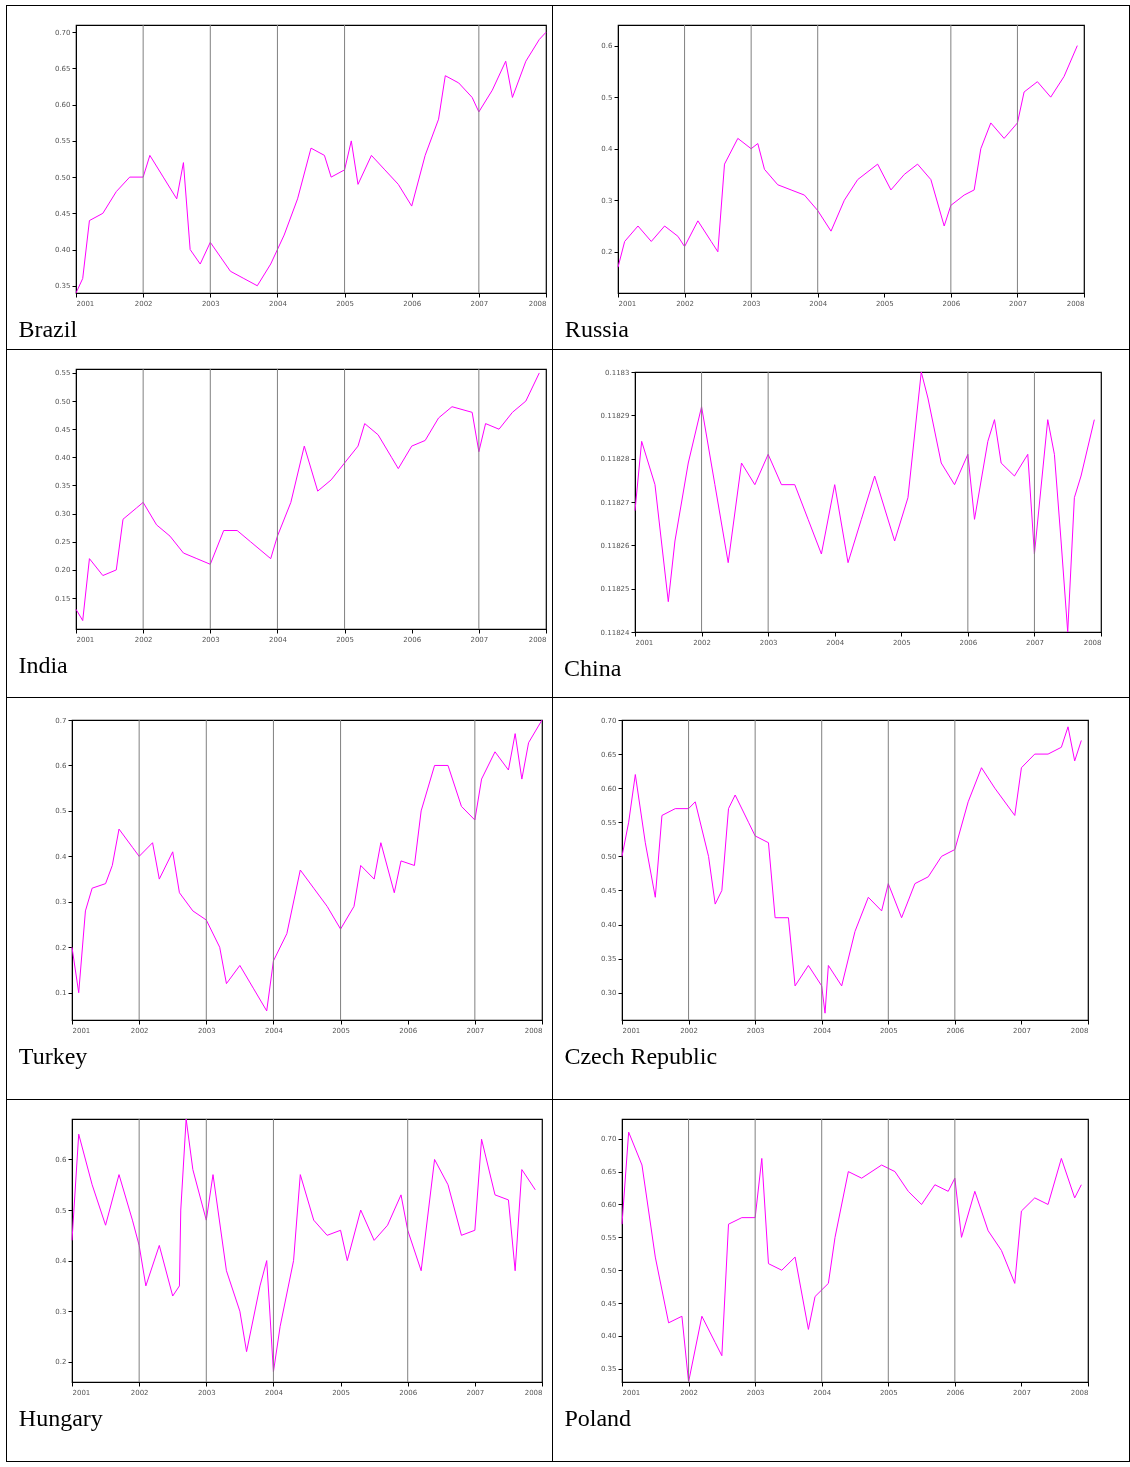 This screenshot has height=1467, width=1130. I want to click on text: Czech Republic, so click(641, 1056).